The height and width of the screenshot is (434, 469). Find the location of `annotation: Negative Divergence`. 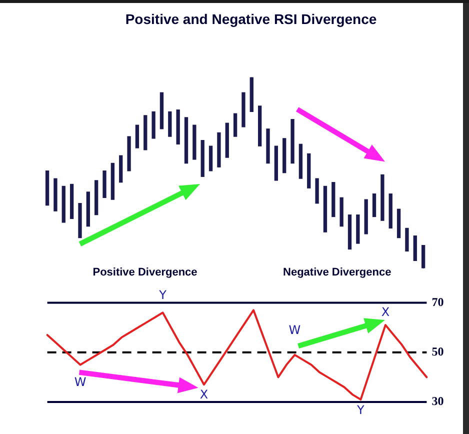

annotation: Negative Divergence is located at coordinates (337, 272).